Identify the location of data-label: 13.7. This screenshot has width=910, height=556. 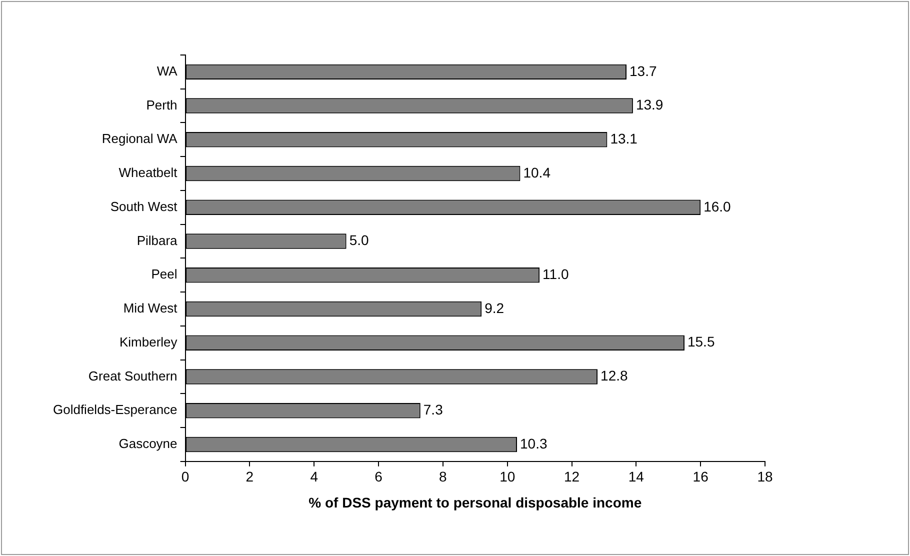
(643, 70).